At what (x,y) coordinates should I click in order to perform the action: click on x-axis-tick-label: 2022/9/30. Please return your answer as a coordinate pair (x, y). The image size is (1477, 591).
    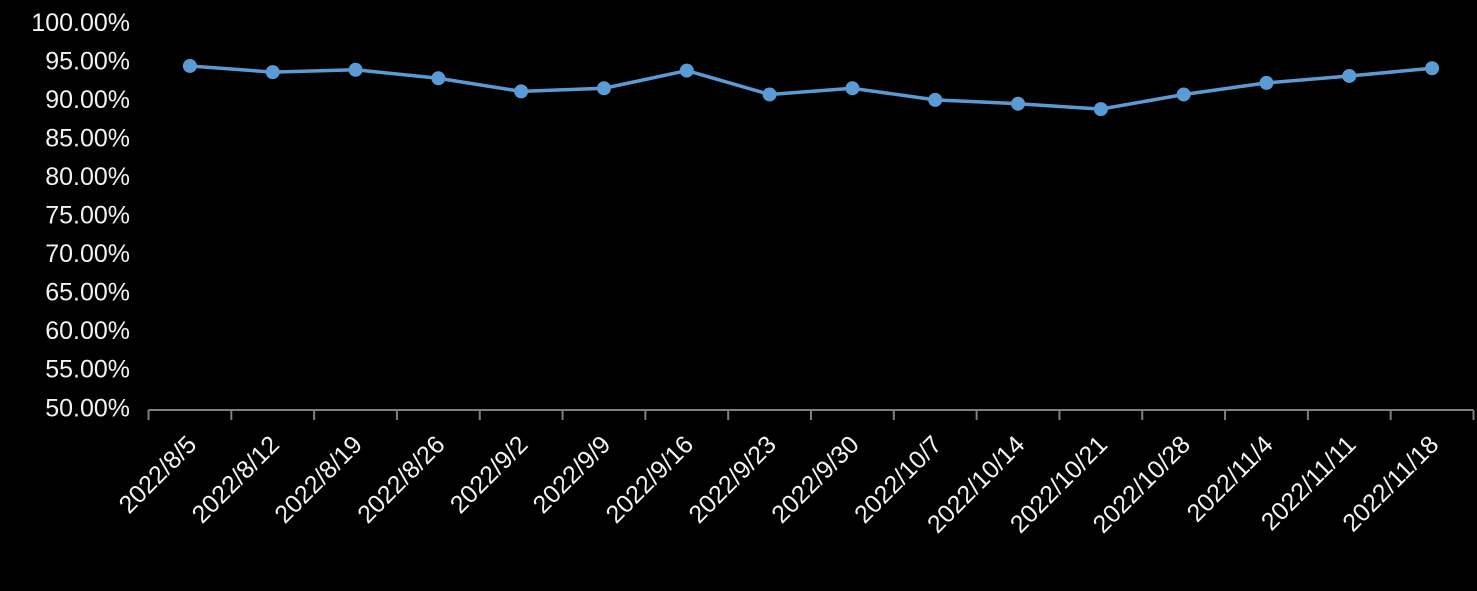
    Looking at the image, I should click on (815, 479).